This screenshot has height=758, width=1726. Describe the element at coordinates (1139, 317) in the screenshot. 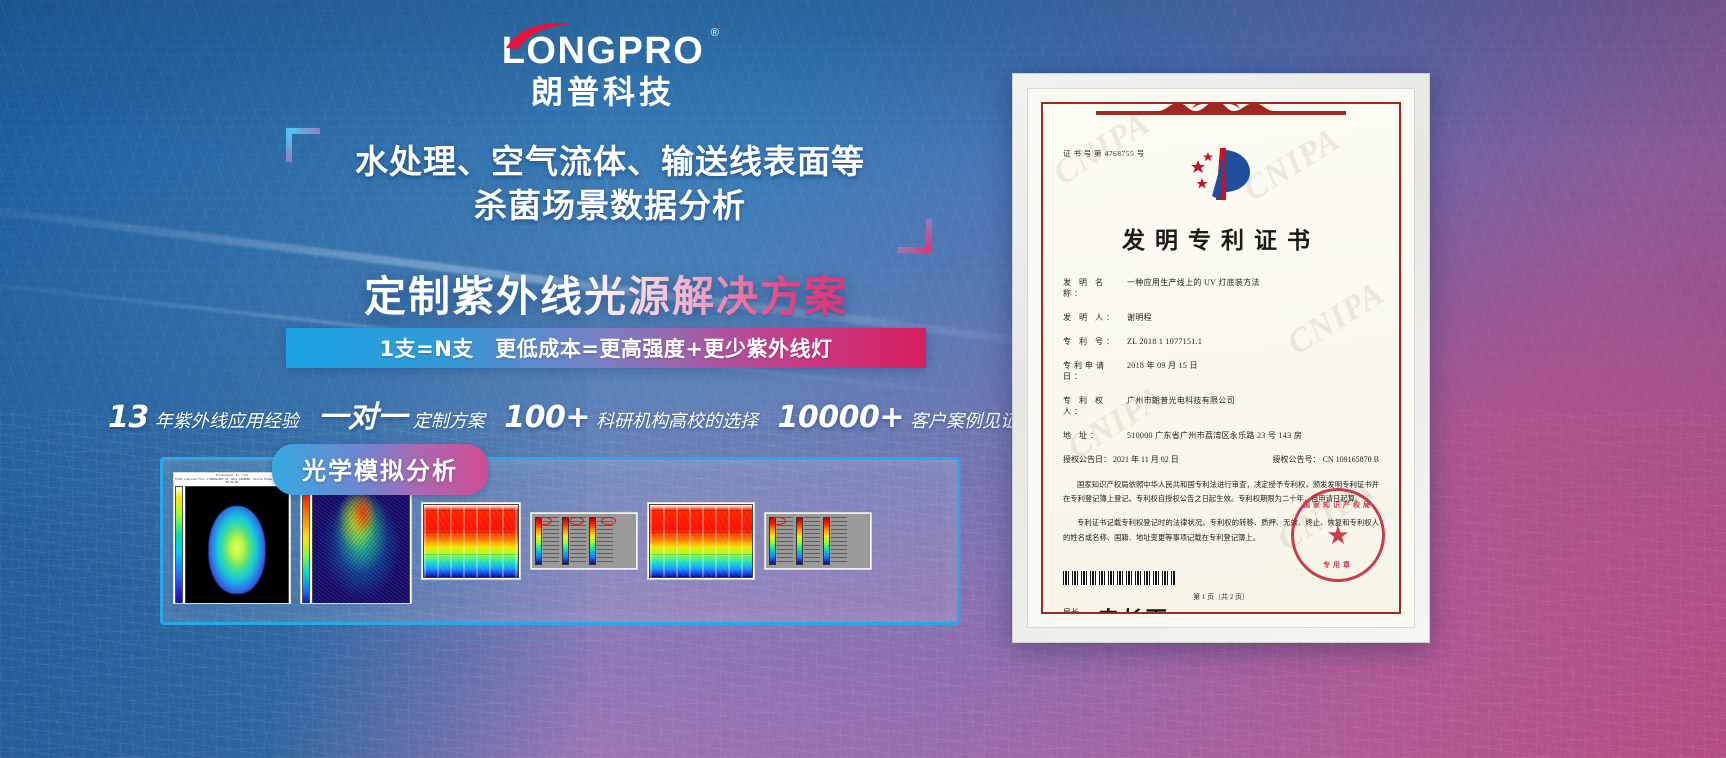

I see `field-value: 谢明程` at that location.